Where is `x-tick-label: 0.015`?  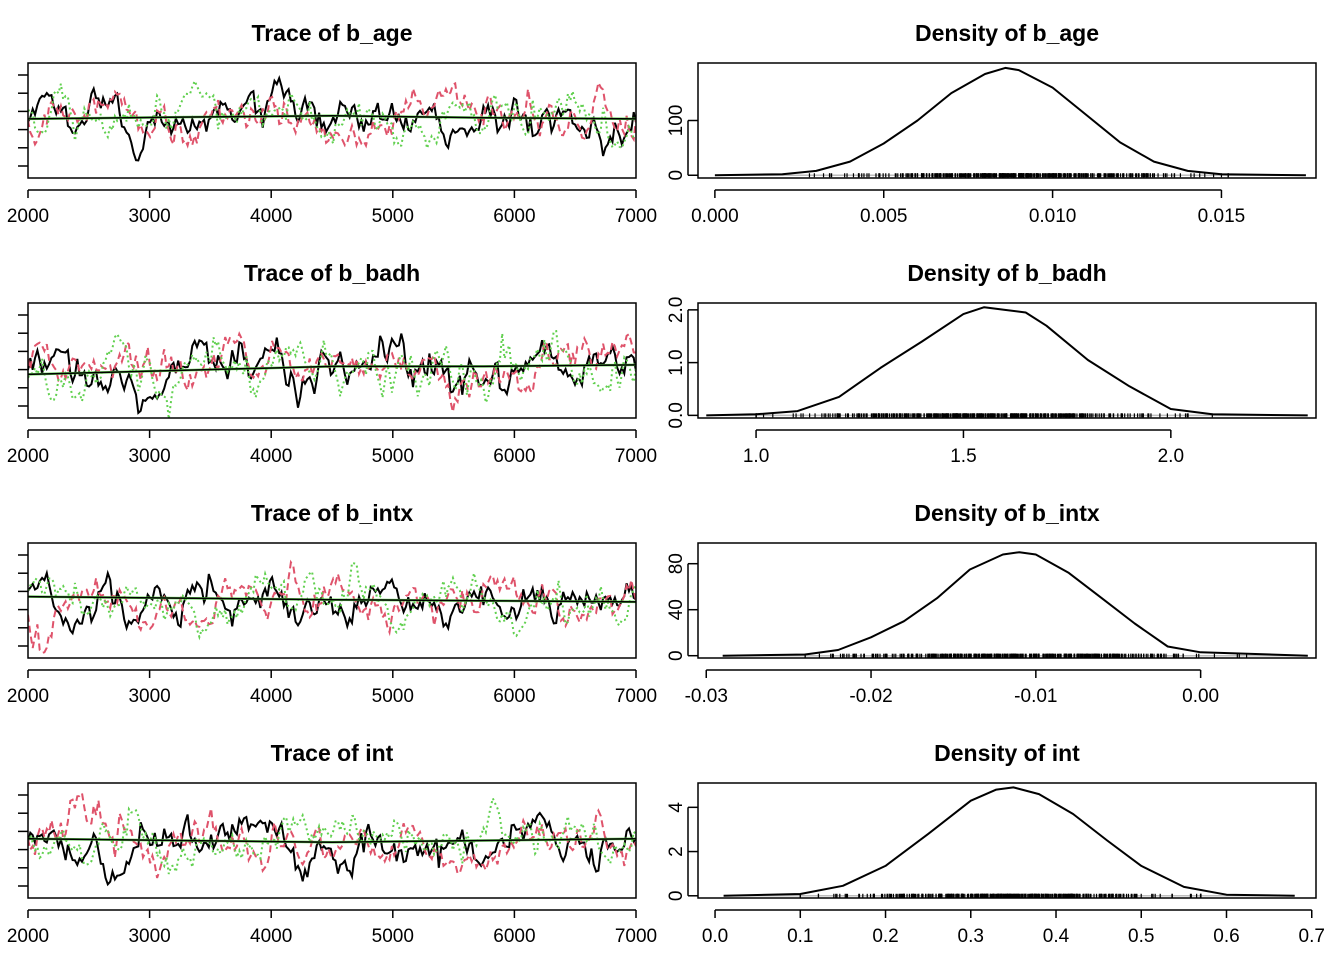 x-tick-label: 0.015 is located at coordinates (1222, 216).